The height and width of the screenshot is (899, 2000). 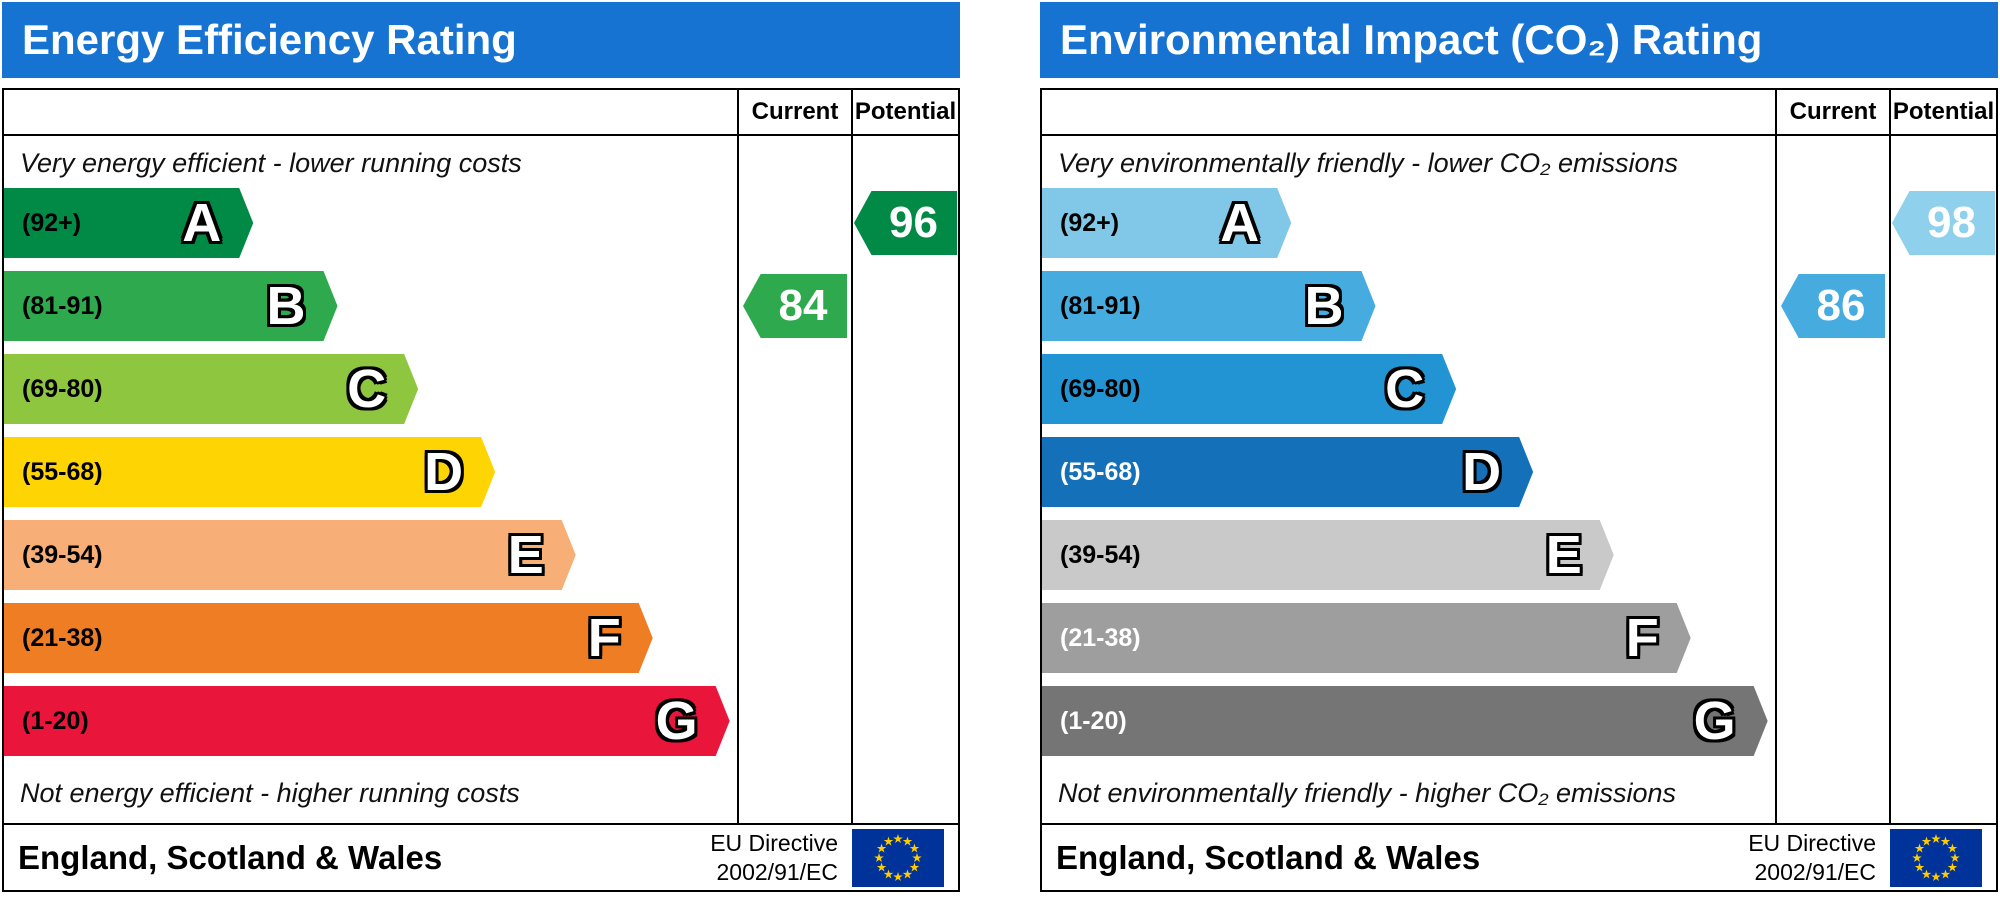 What do you see at coordinates (913, 222) in the screenshot?
I see `potential-rating-value: 96` at bounding box center [913, 222].